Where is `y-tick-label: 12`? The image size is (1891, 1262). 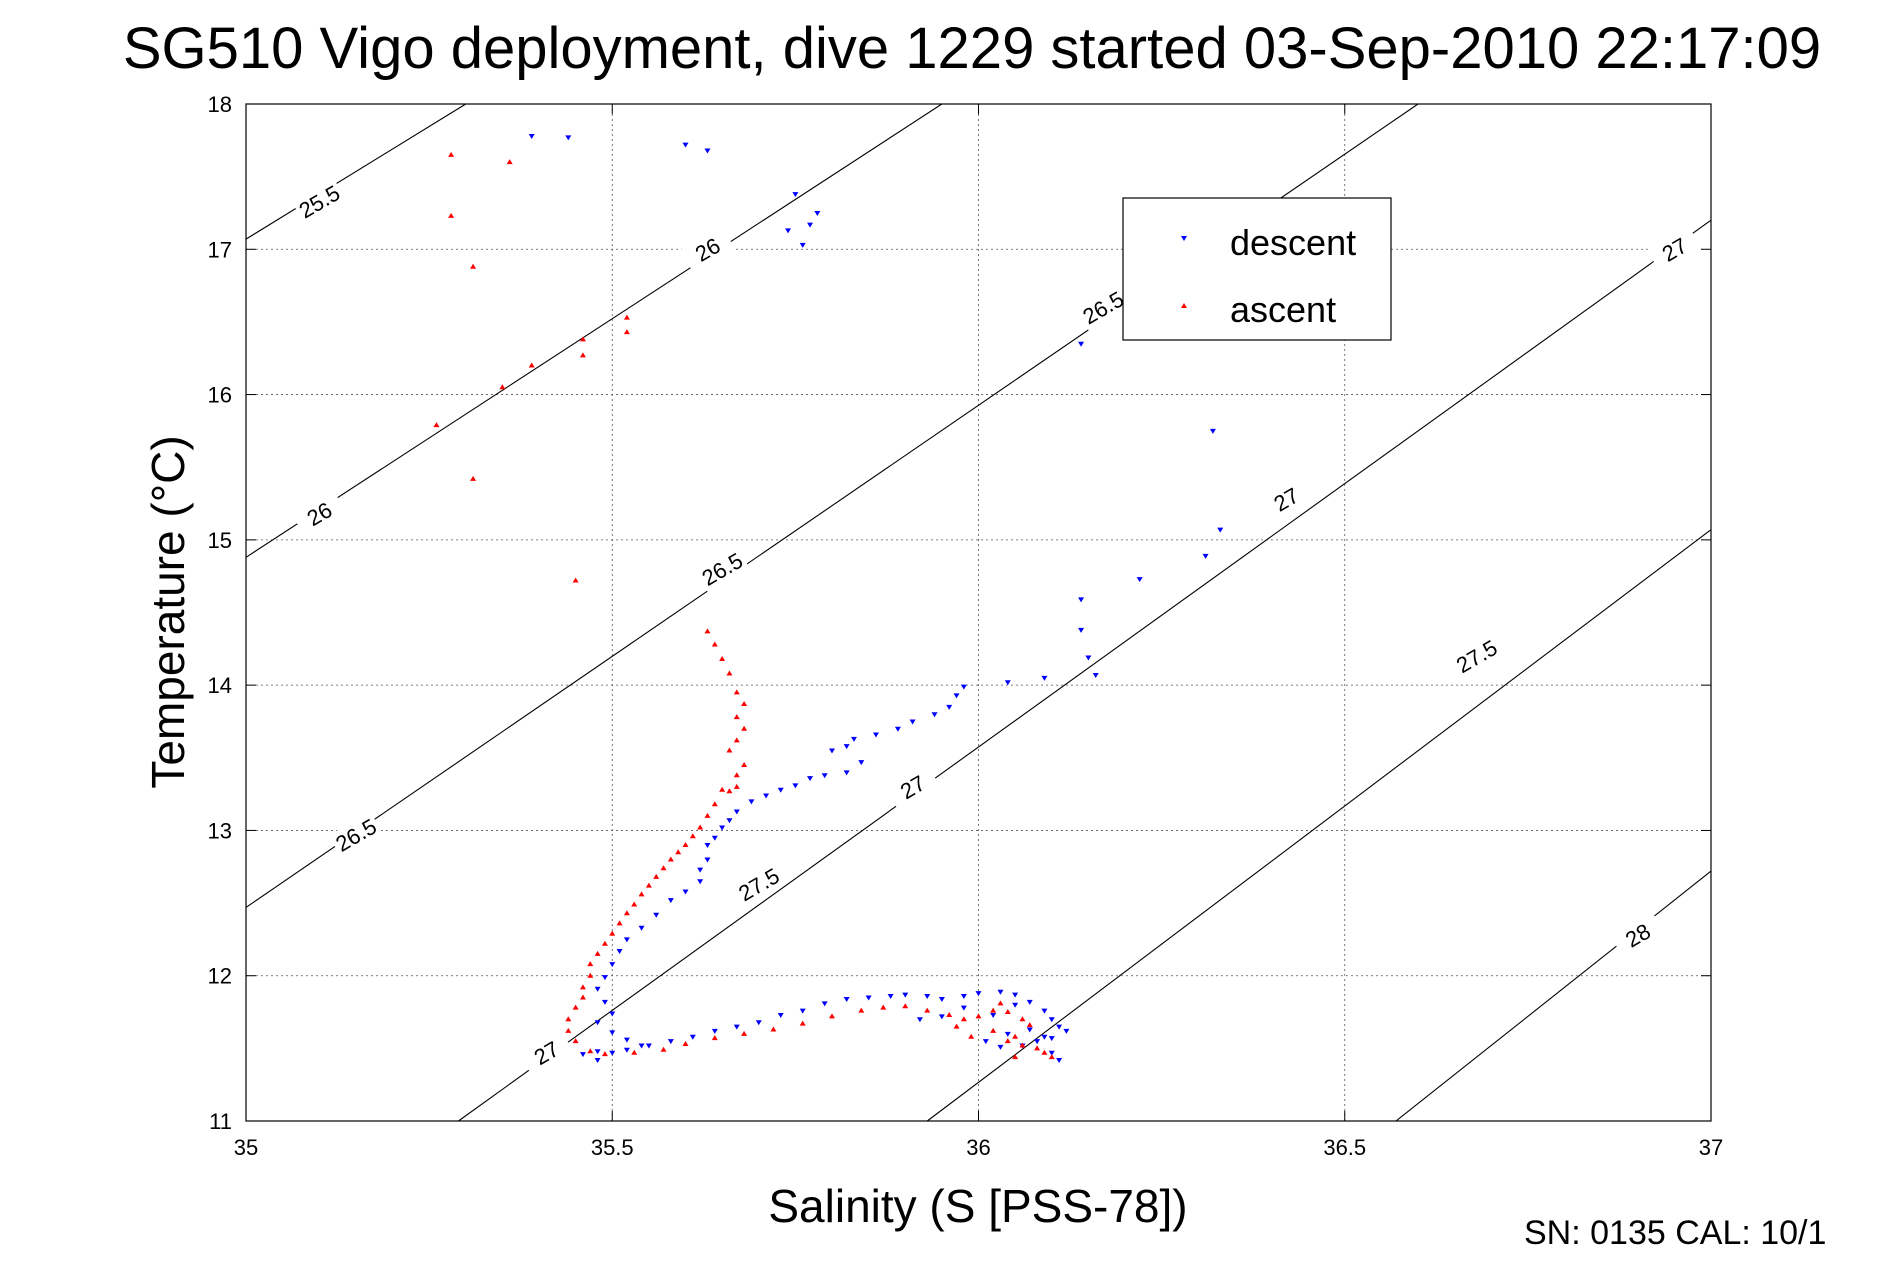
y-tick-label: 12 is located at coordinates (220, 976).